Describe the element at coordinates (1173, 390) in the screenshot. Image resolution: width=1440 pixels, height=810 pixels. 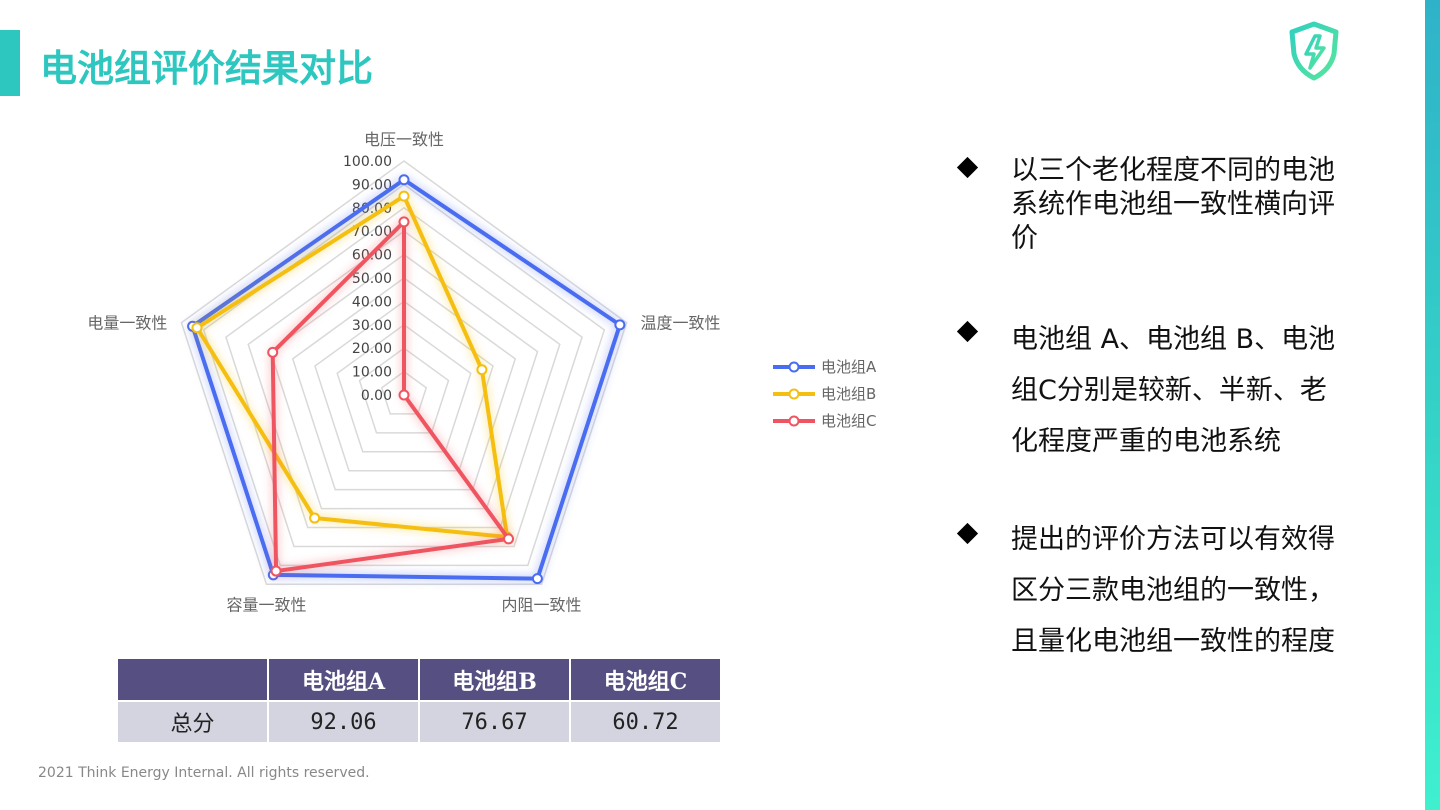
I see `bullet-text: 电池组 A、电池组 B、电池组C分别是较新、半新、老化程度严重的电池系统` at that location.